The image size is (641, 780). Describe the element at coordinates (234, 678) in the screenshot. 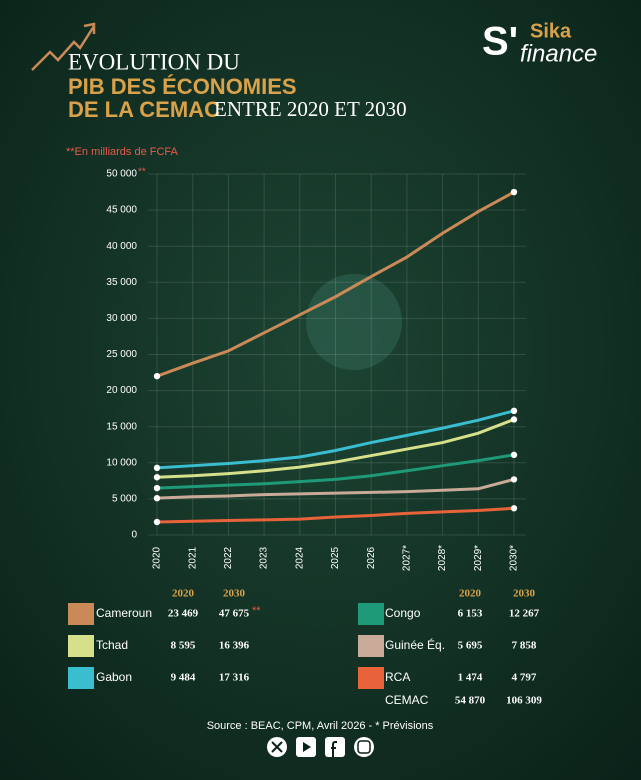

I see `table-cell: 17 316` at that location.